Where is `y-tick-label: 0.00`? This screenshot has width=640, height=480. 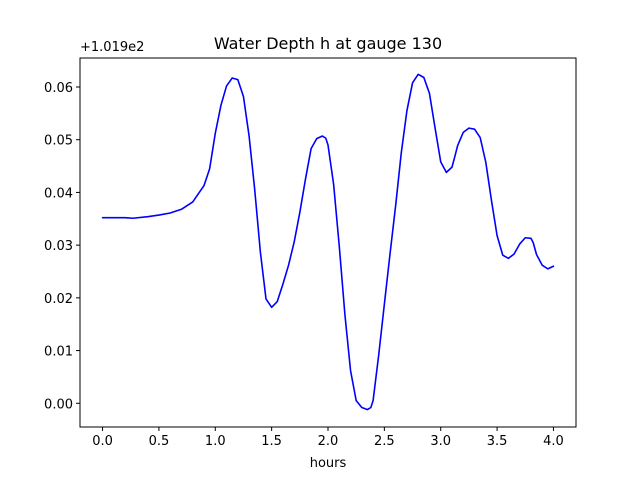 y-tick-label: 0.00 is located at coordinates (58, 404).